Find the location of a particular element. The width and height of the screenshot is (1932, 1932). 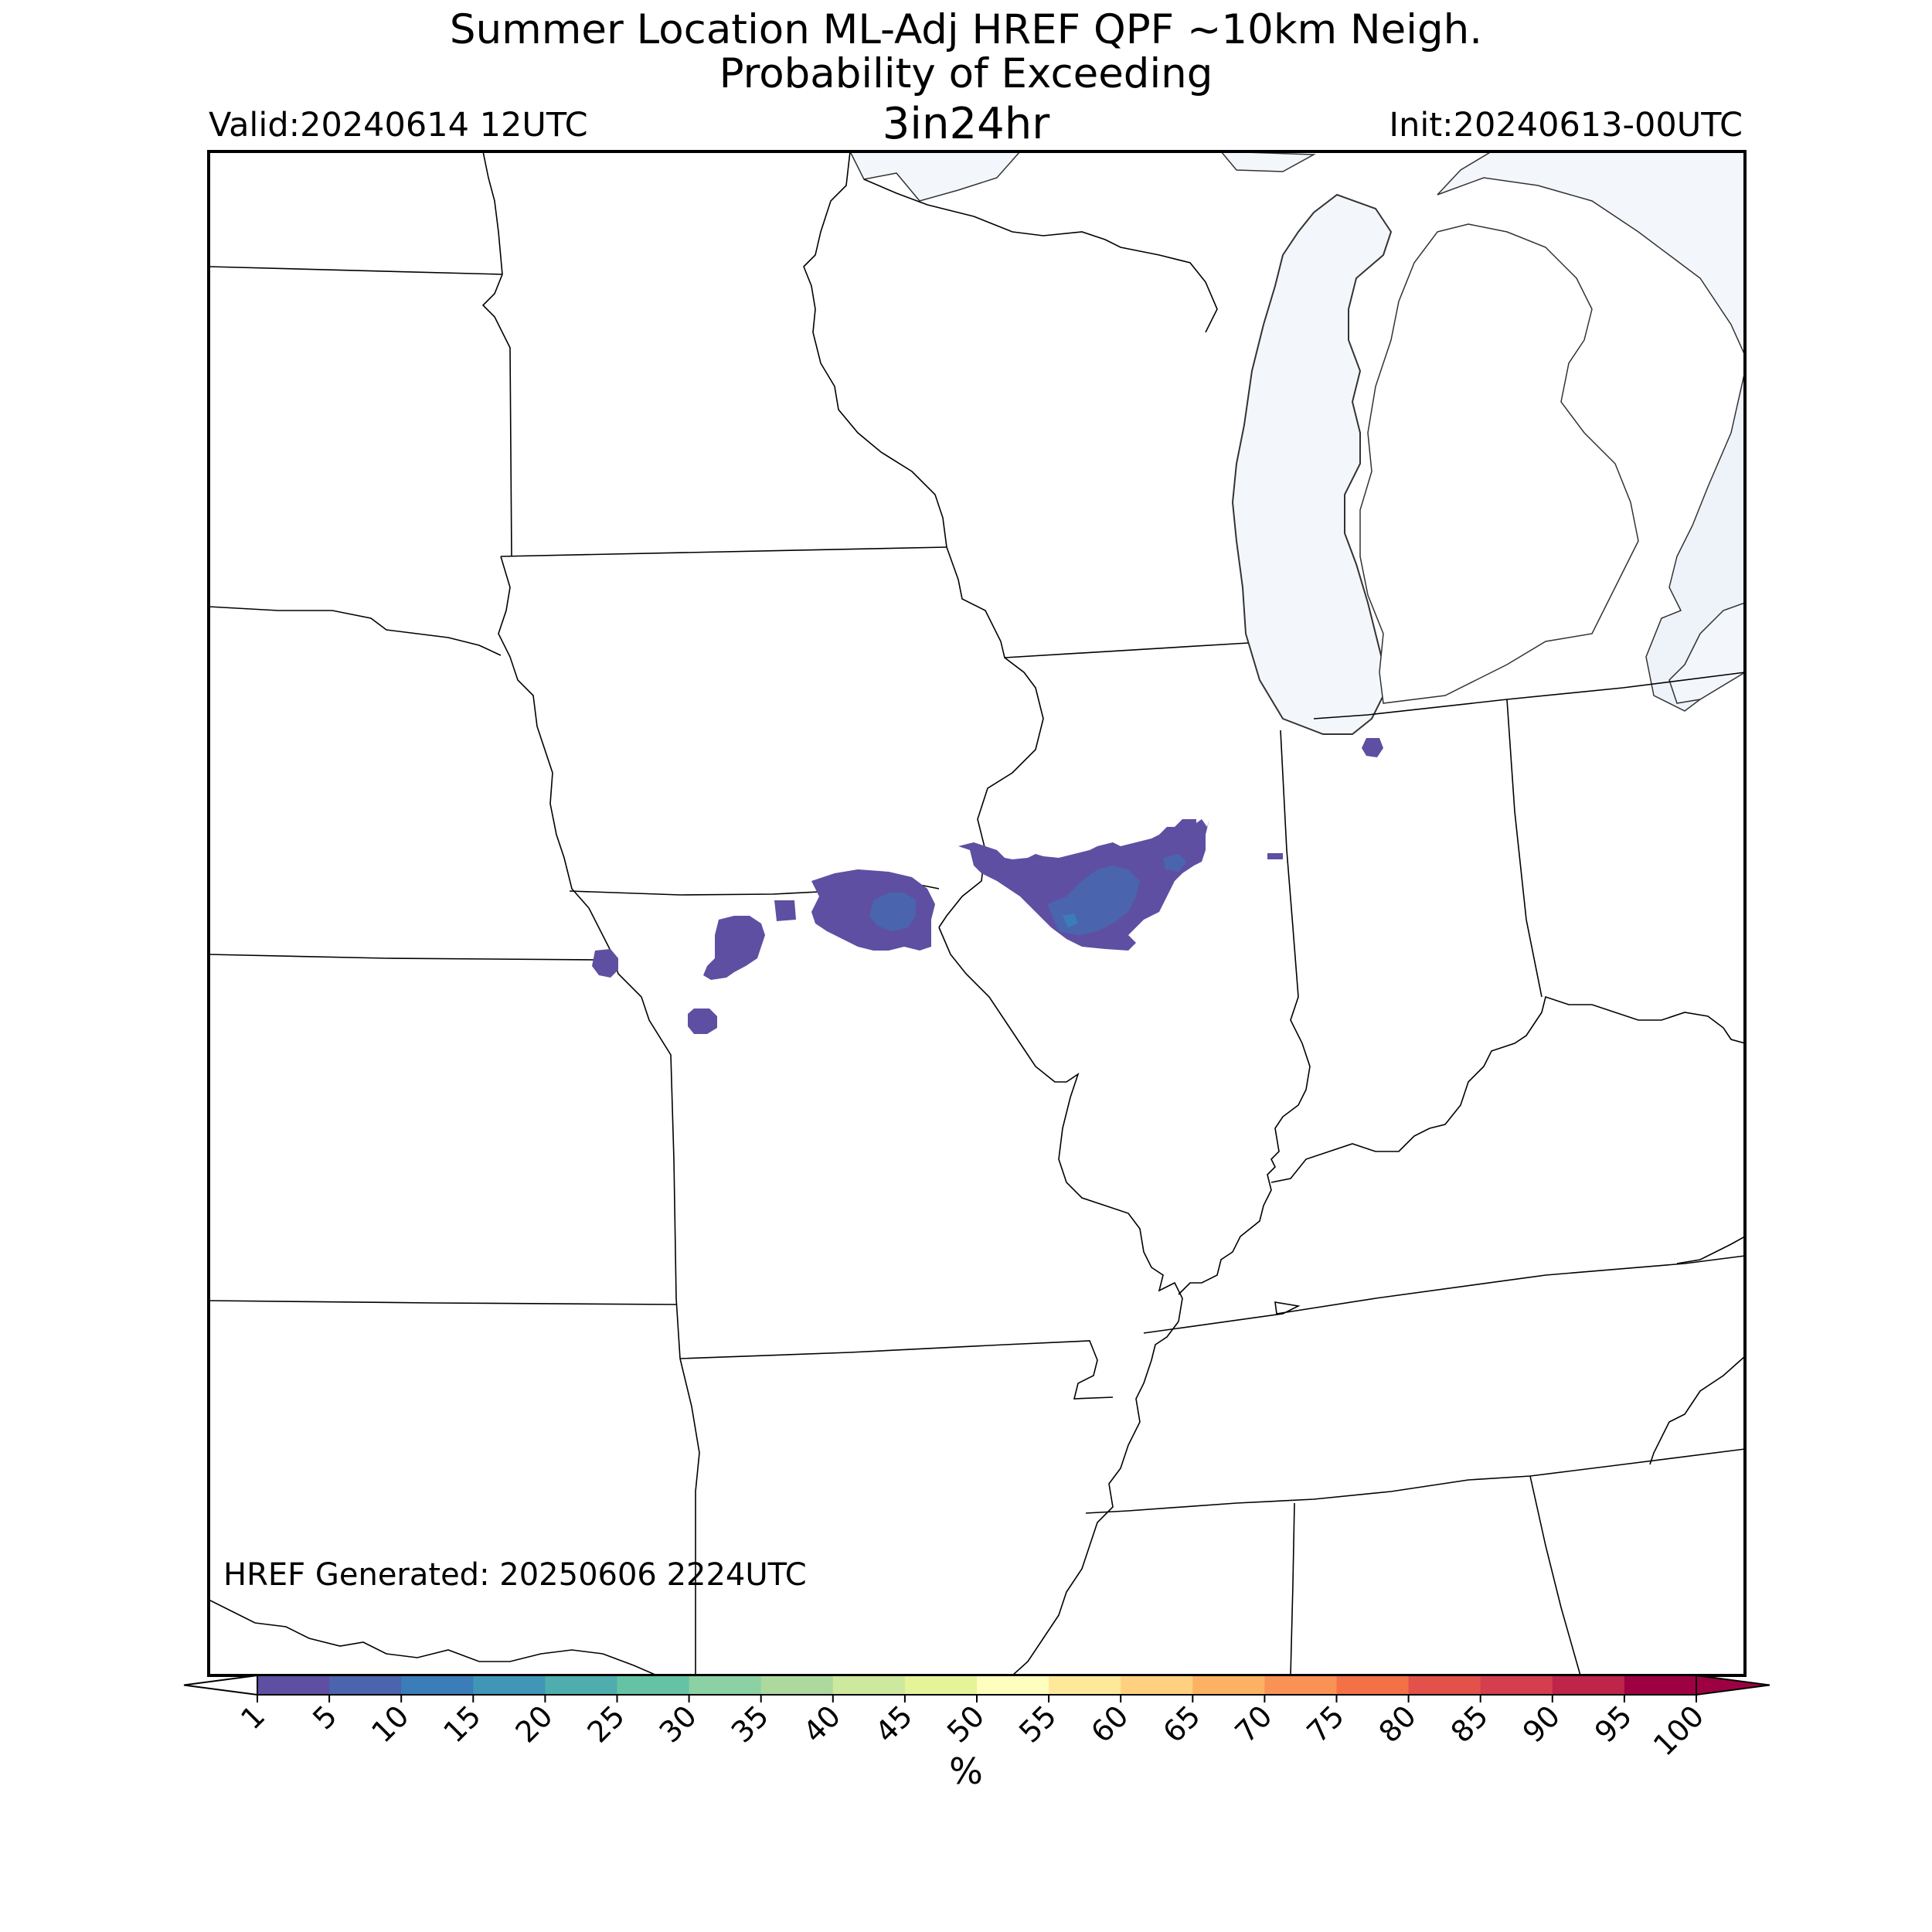

colorbar-tick-label: 65 is located at coordinates (1181, 1724).